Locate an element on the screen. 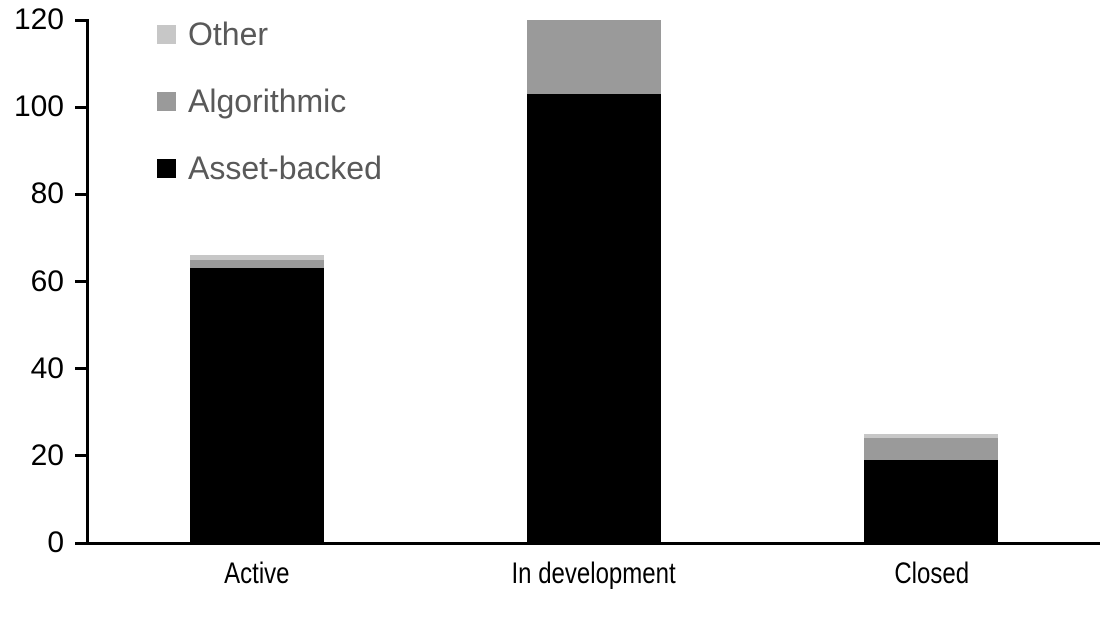 Image resolution: width=1102 pixels, height=618 pixels. legend-item-other: Other is located at coordinates (212, 34).